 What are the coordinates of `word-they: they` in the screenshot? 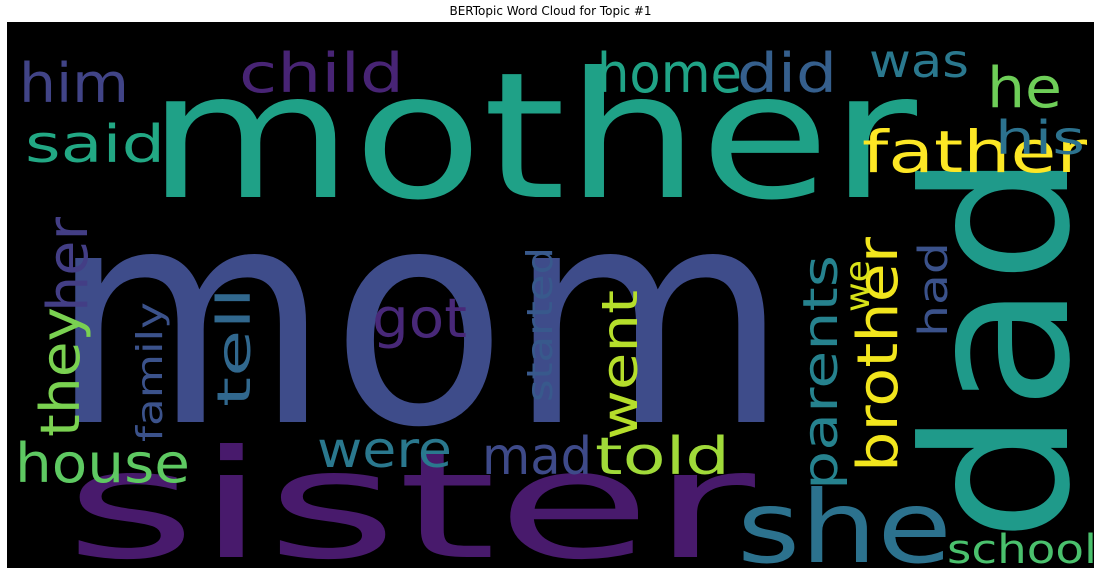 It's located at (60, 372).